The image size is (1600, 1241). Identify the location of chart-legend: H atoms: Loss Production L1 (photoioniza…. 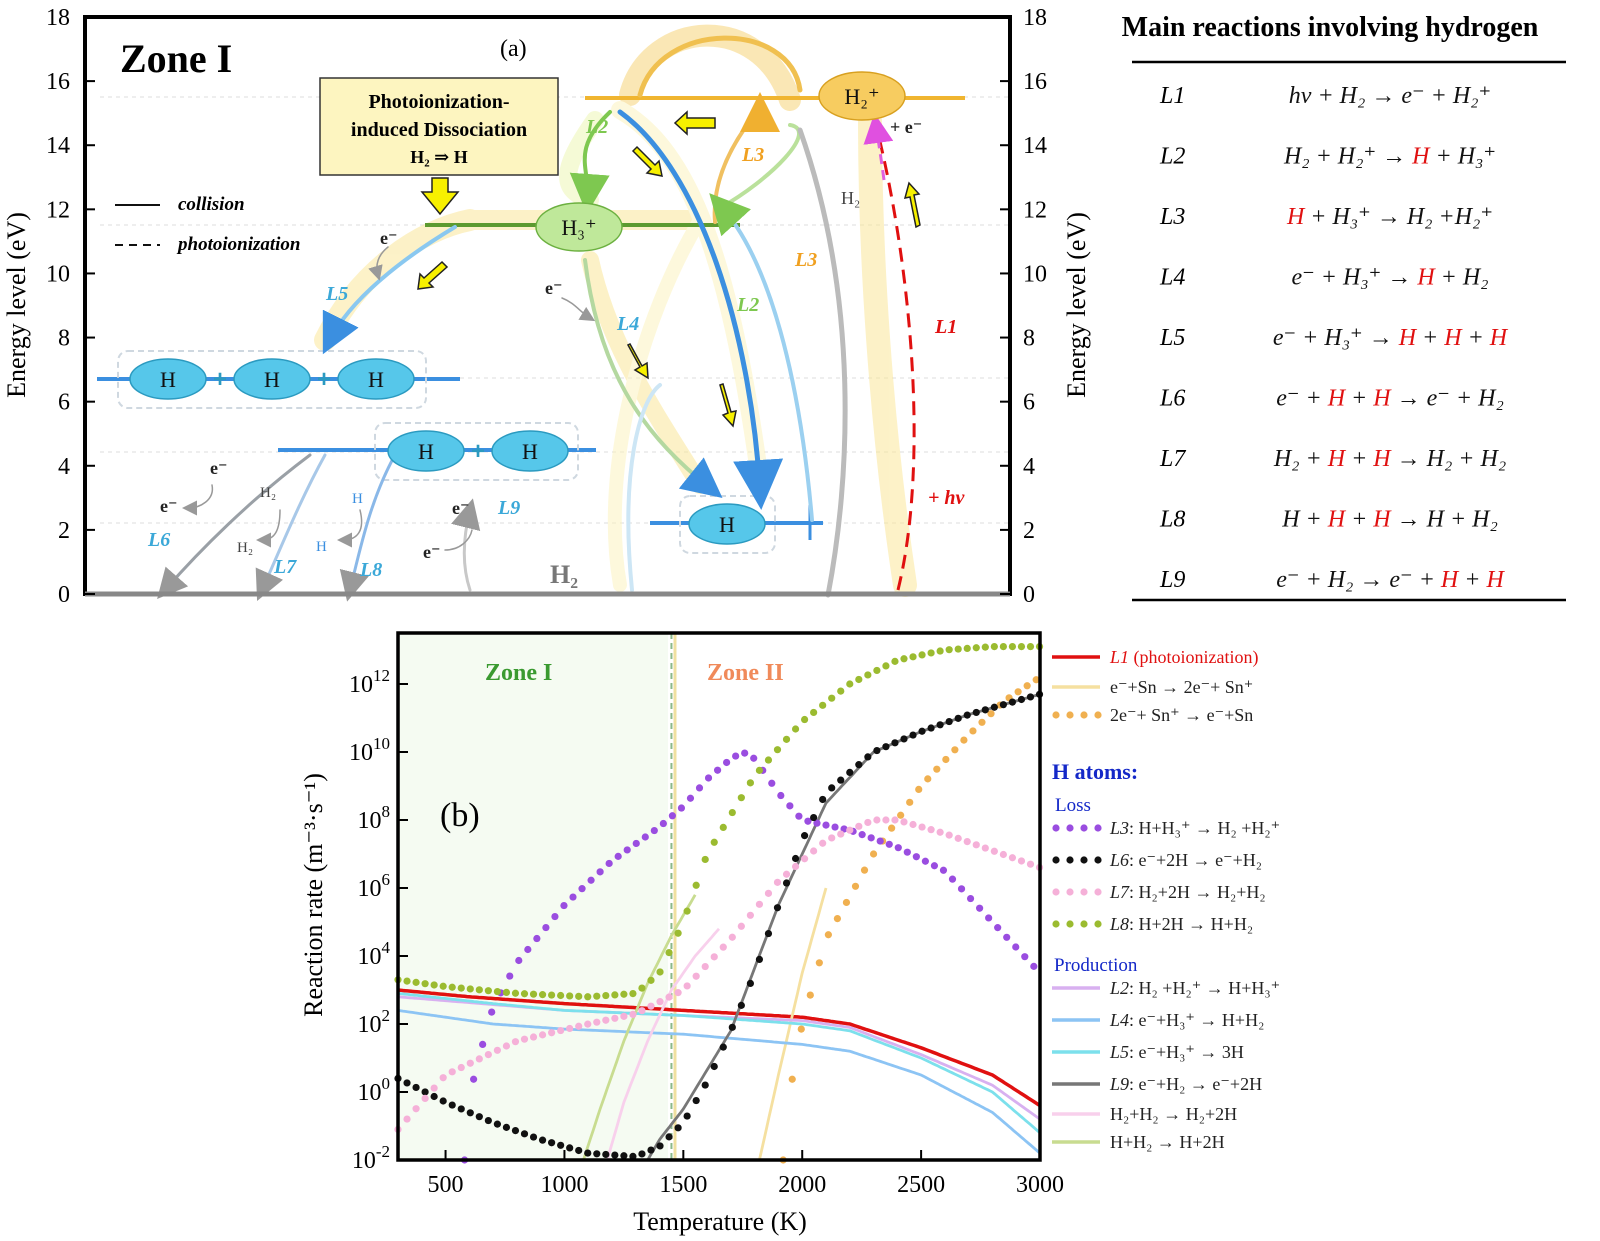
(1166, 899).